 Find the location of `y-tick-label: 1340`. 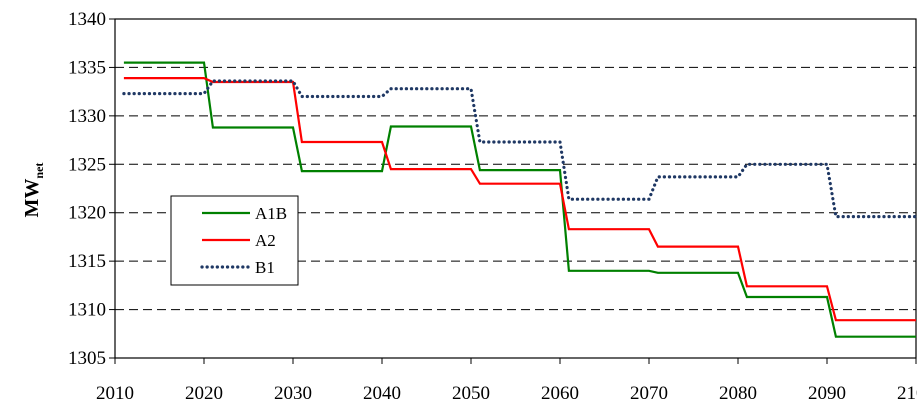

y-tick-label: 1340 is located at coordinates (87, 19).